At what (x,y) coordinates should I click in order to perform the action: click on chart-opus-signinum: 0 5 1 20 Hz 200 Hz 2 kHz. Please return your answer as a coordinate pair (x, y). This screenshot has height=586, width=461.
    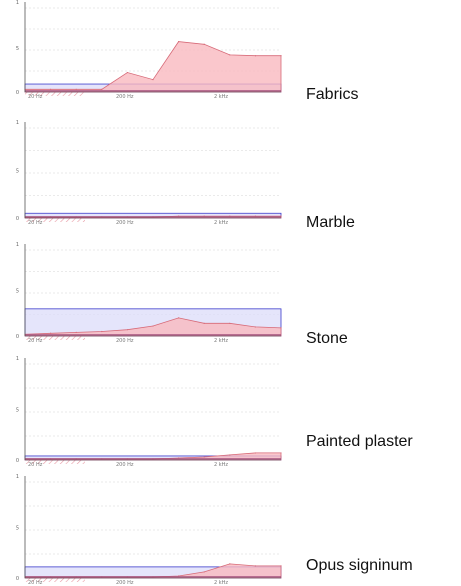
    Looking at the image, I should click on (149, 530).